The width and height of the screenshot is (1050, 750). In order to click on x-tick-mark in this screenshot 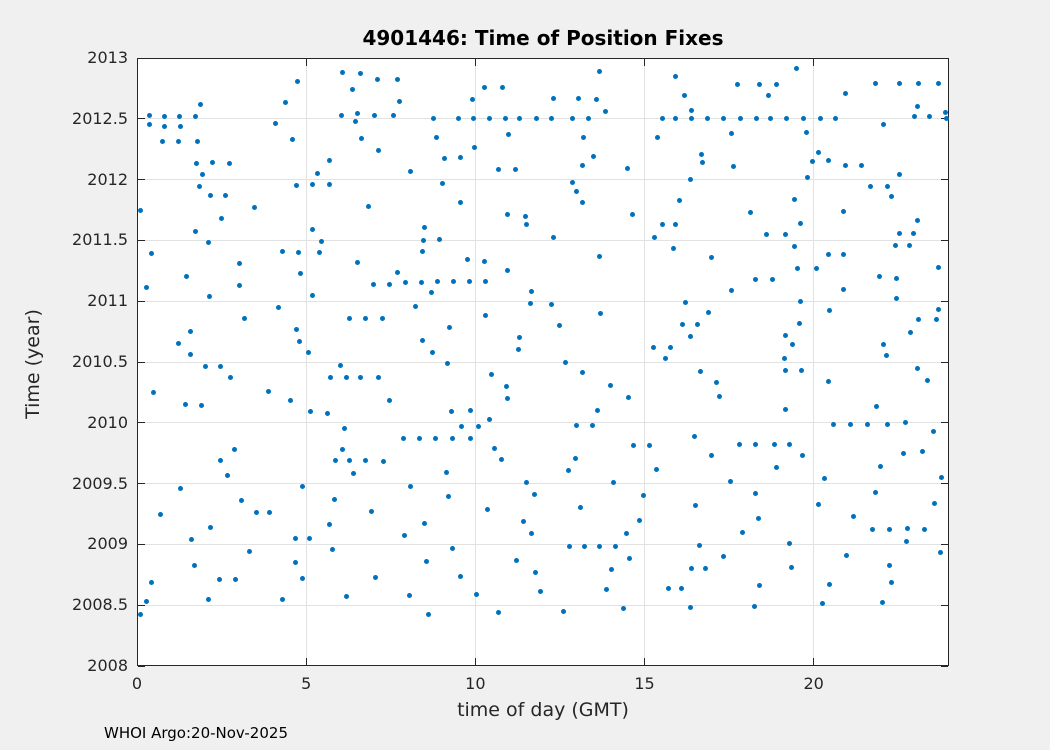, I will do `click(306, 661)`.